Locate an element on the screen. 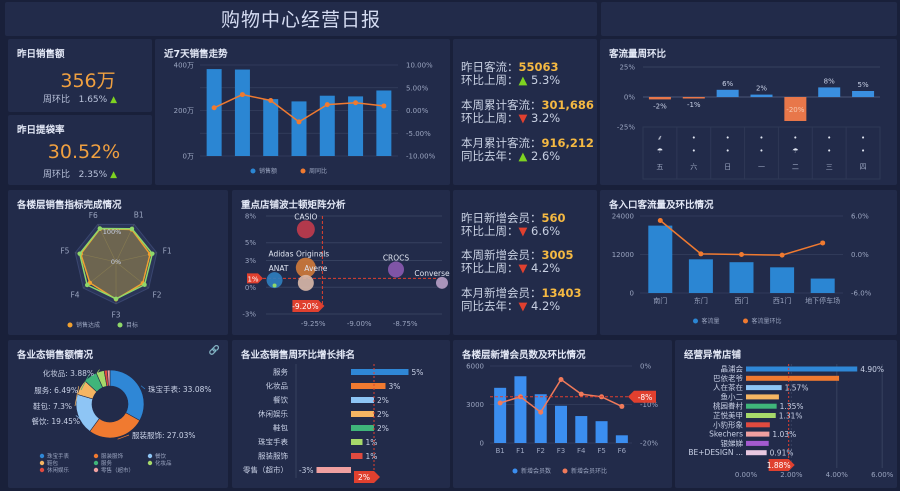 The width and height of the screenshot is (900, 491). legend-label: 化妆品 is located at coordinates (163, 463).